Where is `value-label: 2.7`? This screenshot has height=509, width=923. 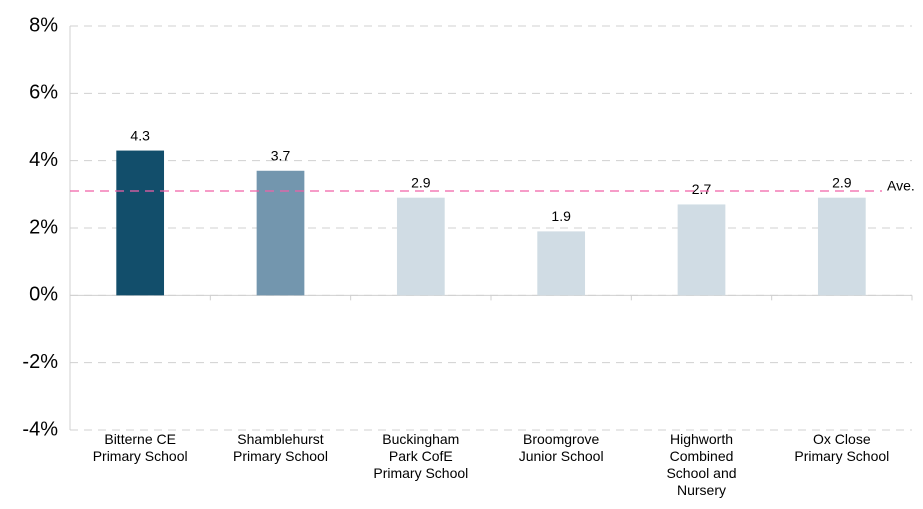
value-label: 2.7 is located at coordinates (702, 189).